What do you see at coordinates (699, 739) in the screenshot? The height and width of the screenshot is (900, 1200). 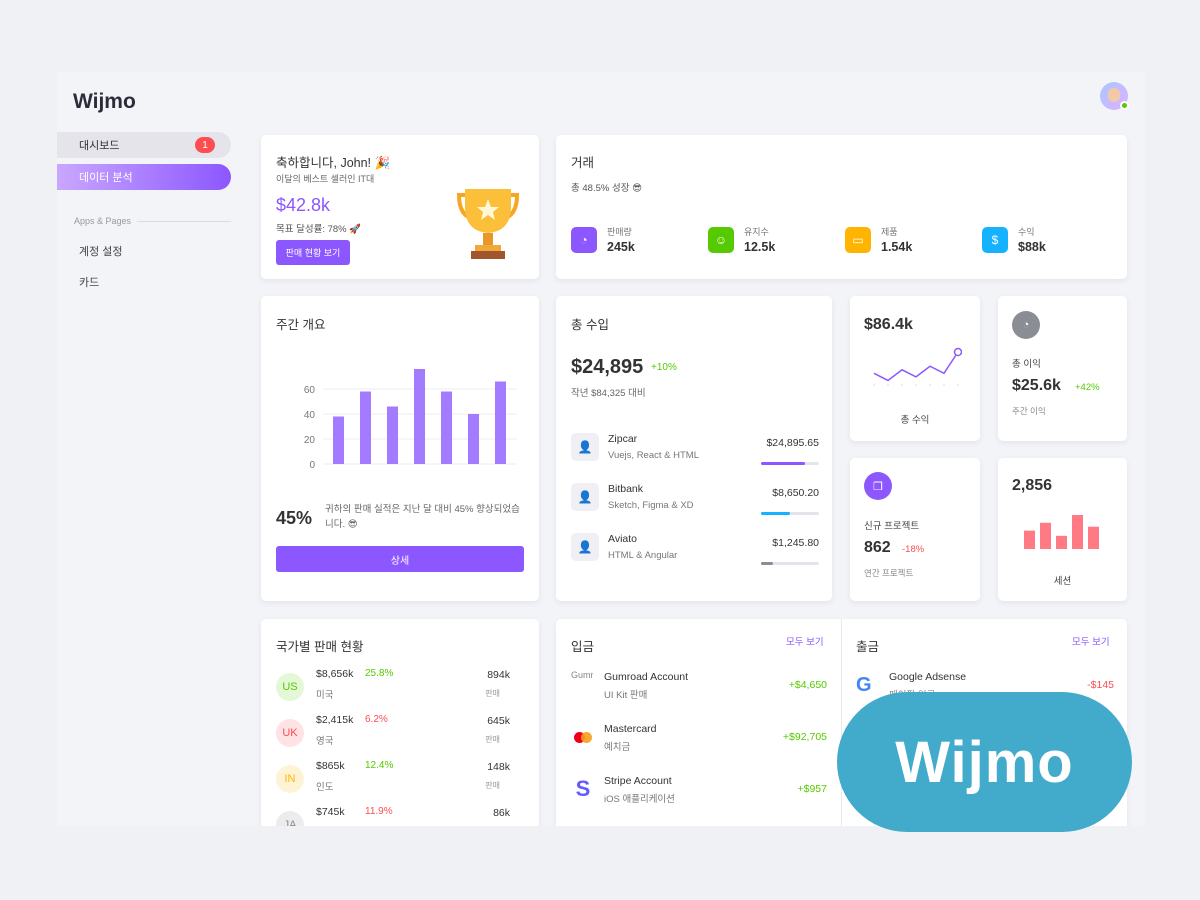 I see `deposit-row: Mastercard 예치금 +$92,705` at bounding box center [699, 739].